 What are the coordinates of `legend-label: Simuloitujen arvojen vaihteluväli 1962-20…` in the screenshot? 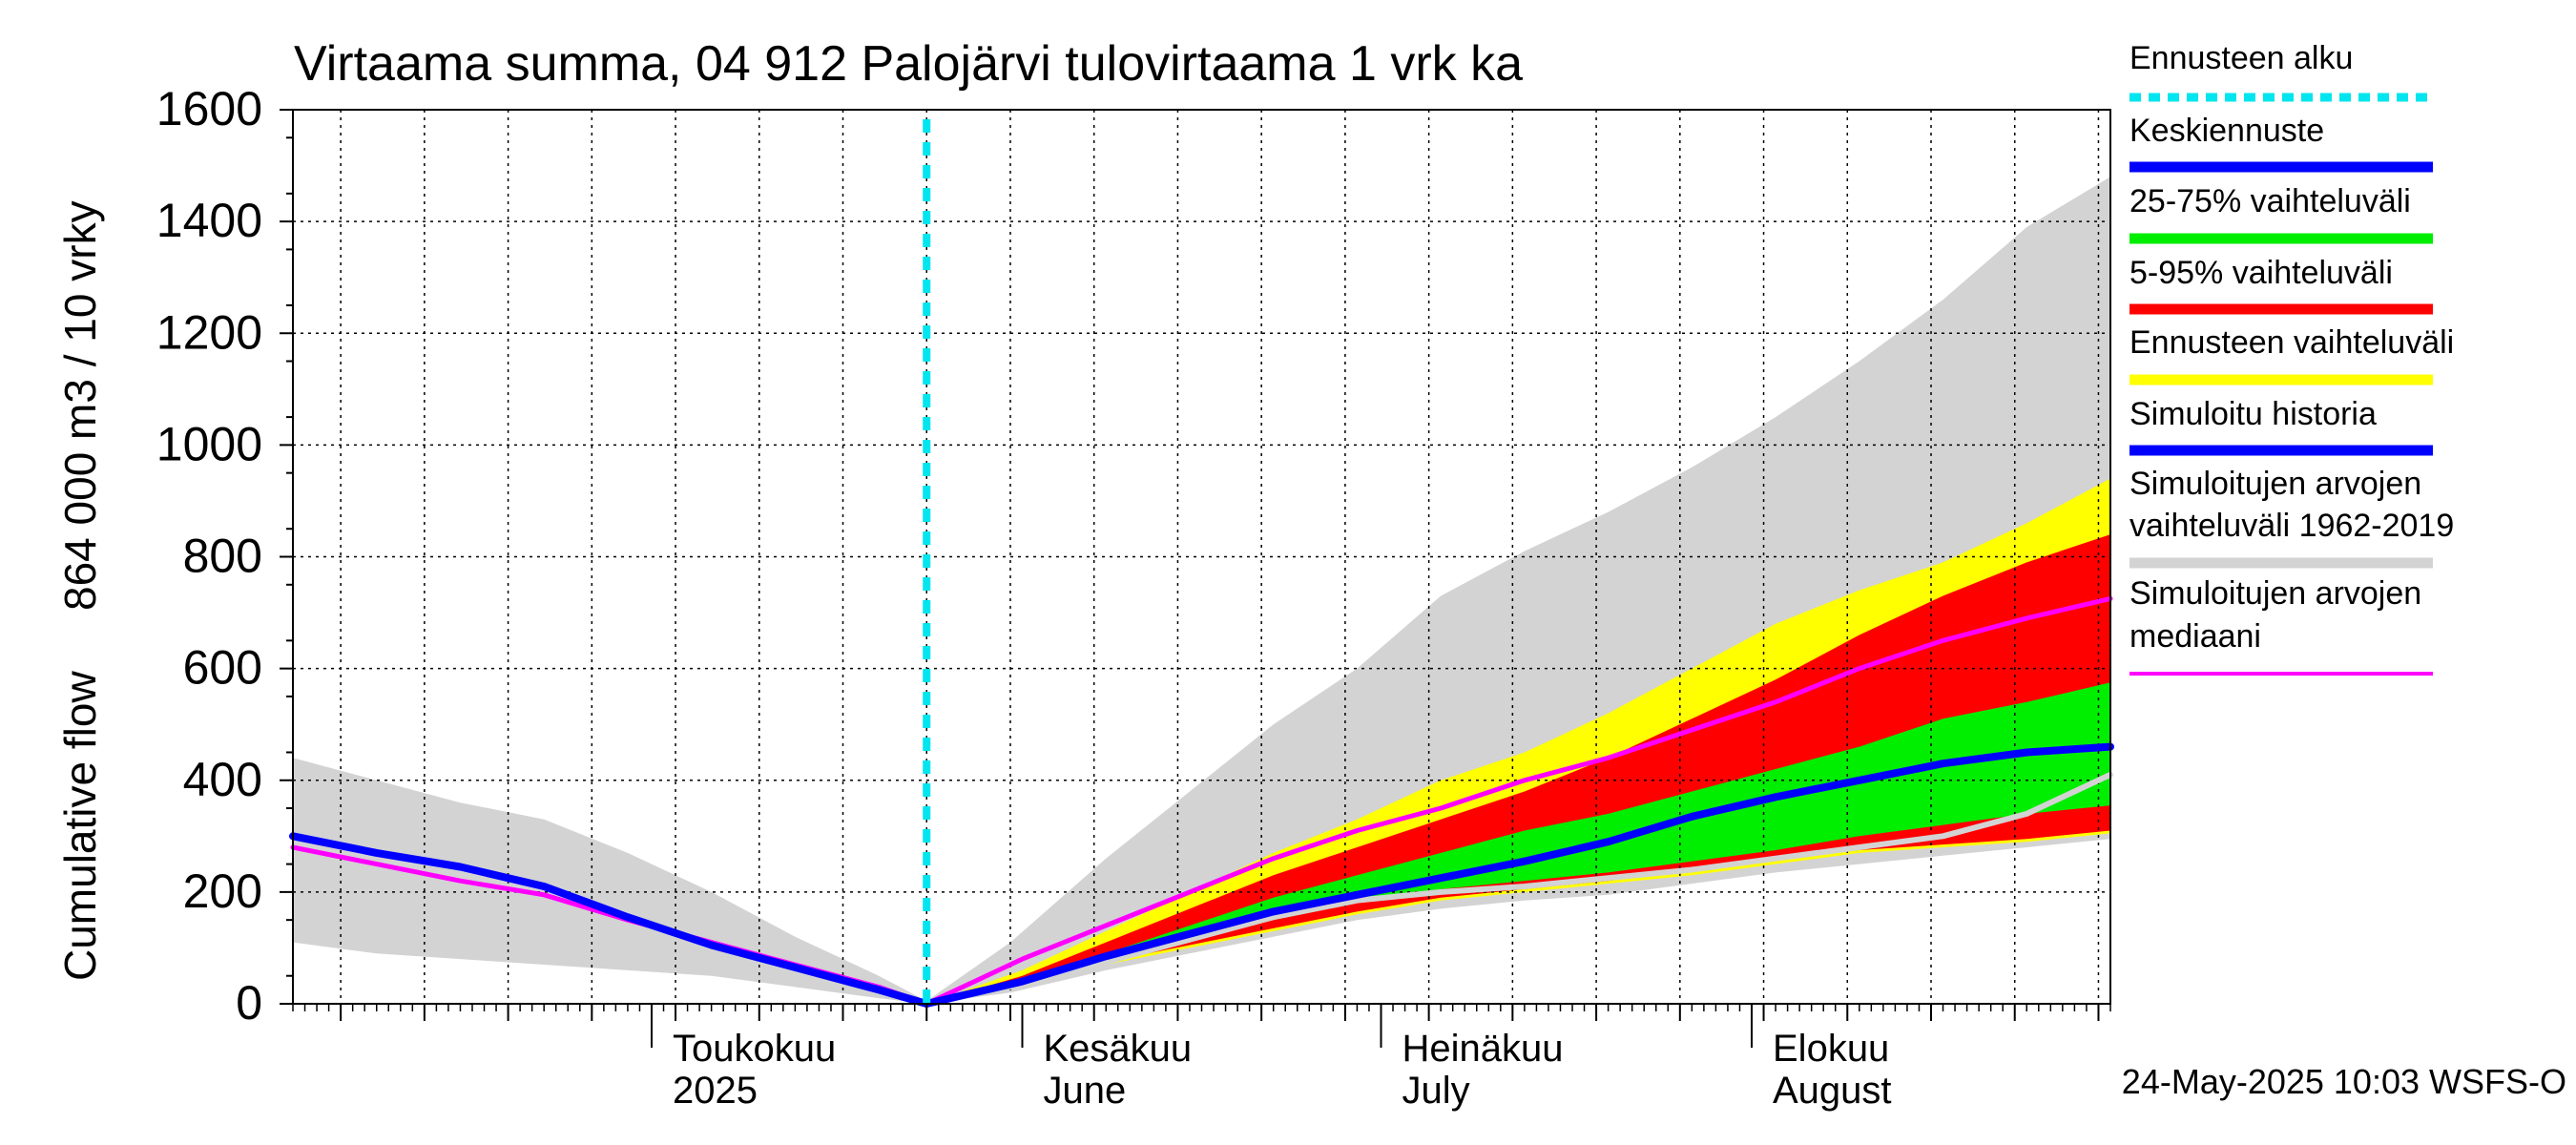 It's located at (2291, 505).